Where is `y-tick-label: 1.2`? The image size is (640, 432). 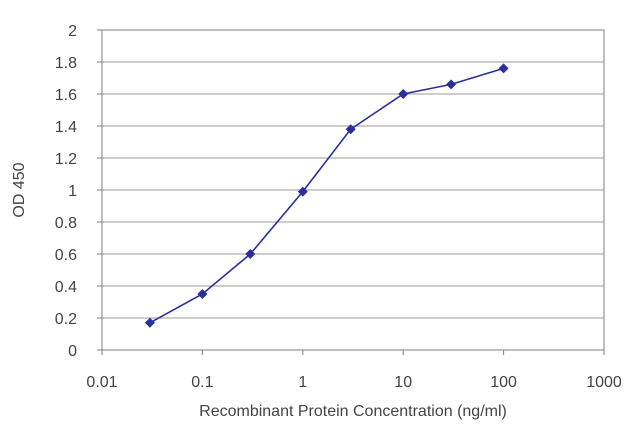
y-tick-label: 1.2 is located at coordinates (66, 159).